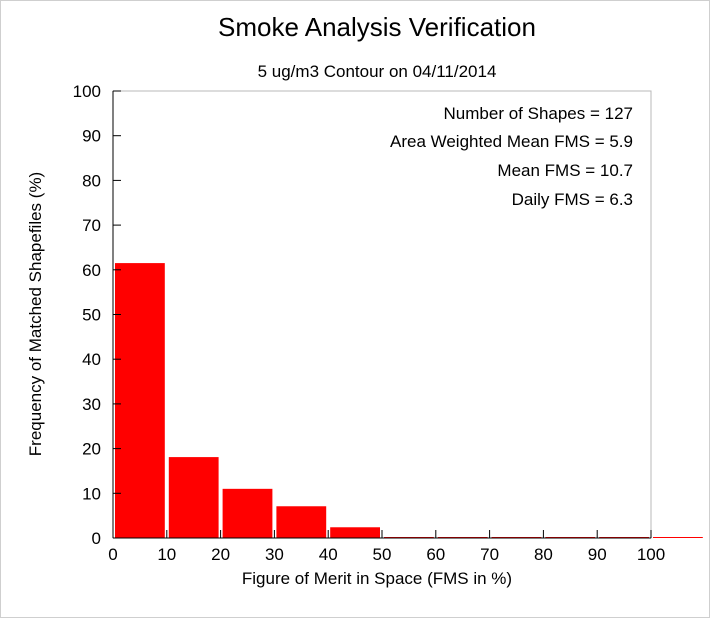 This screenshot has width=710, height=618. I want to click on x-tick-label: 0, so click(112, 554).